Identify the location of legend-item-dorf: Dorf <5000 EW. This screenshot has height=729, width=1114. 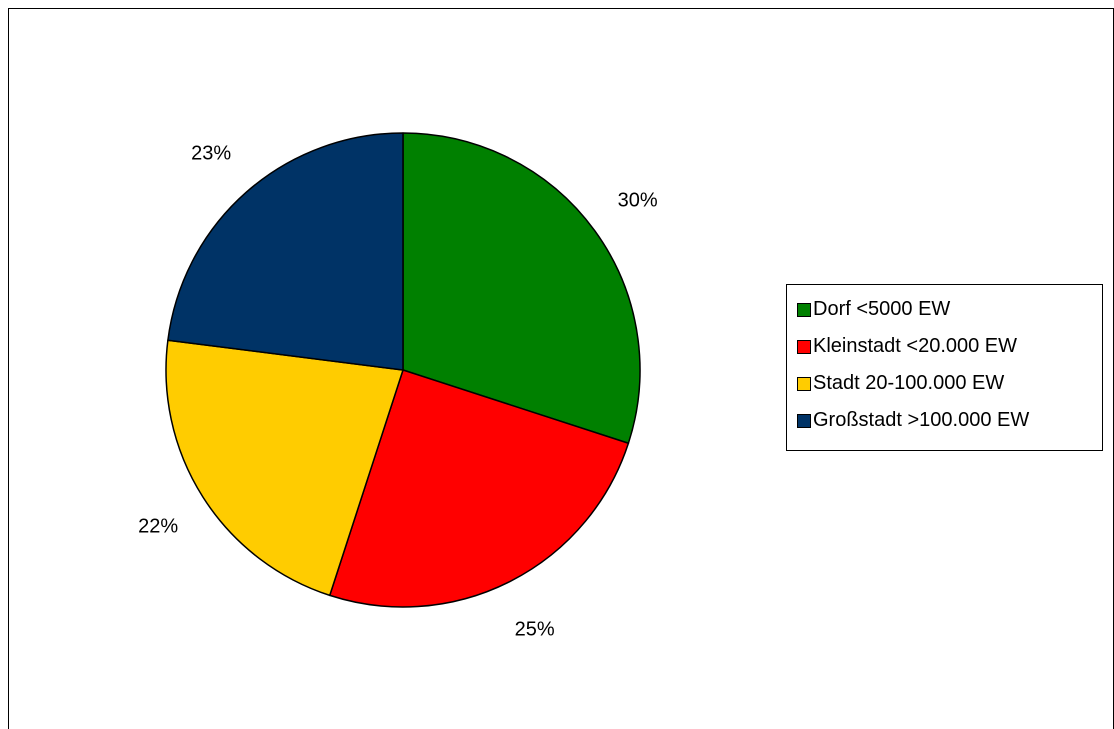
(949, 309).